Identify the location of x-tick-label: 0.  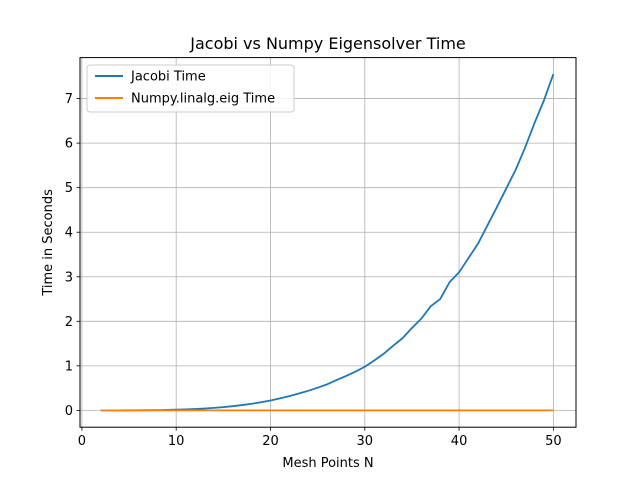
(82, 441).